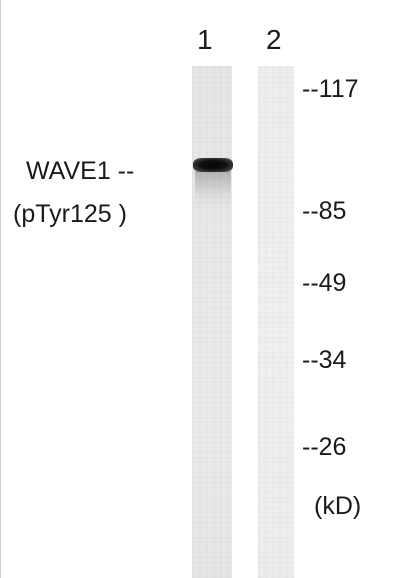 The width and height of the screenshot is (393, 578). What do you see at coordinates (330, 89) in the screenshot?
I see `marker-117: --117` at bounding box center [330, 89].